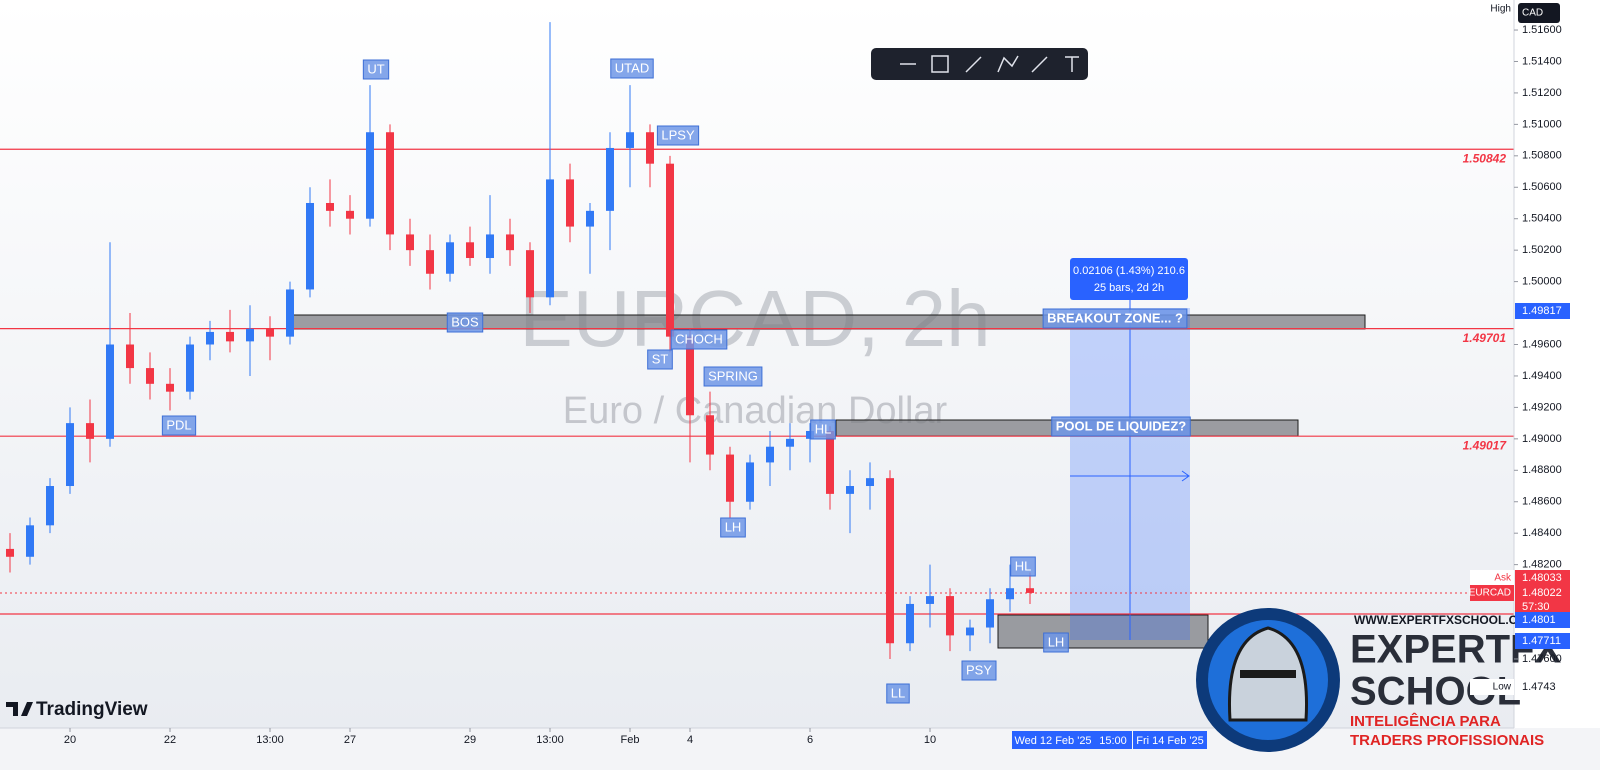 This screenshot has width=1600, height=770. I want to click on currency-button, so click(1539, 13).